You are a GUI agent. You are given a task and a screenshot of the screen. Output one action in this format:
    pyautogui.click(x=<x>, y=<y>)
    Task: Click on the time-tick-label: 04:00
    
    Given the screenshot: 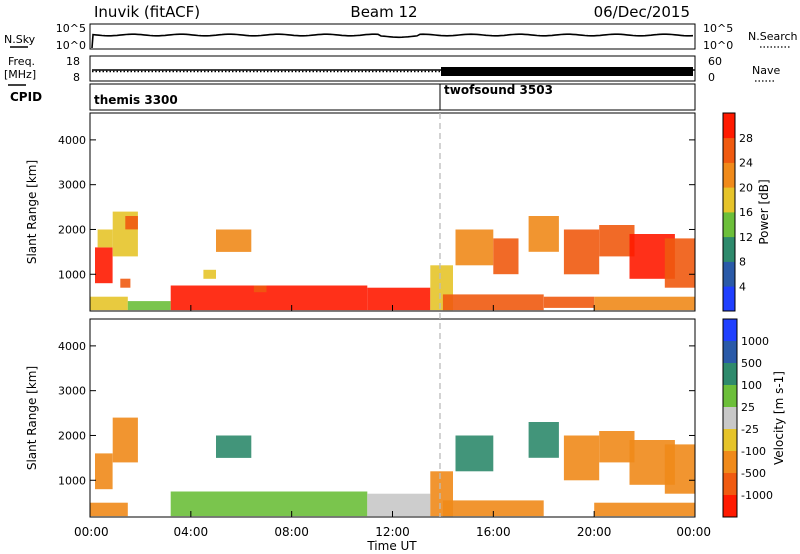 What is the action you would take?
    pyautogui.click(x=191, y=532)
    